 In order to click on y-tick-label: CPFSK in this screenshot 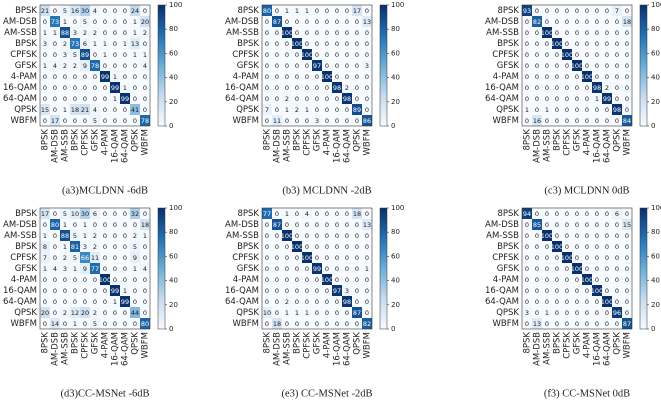, I will do `click(505, 55)`.